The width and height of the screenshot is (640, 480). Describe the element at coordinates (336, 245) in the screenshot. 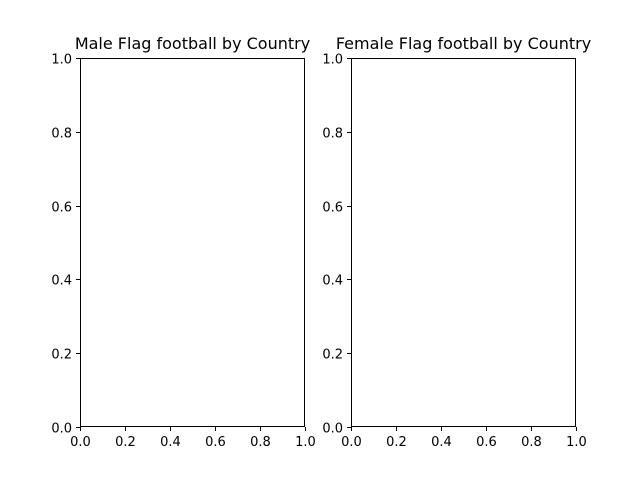

I see `female-chart-y-axis: 0.0 0.2 0.4 0.6 0.8 1.0` at that location.